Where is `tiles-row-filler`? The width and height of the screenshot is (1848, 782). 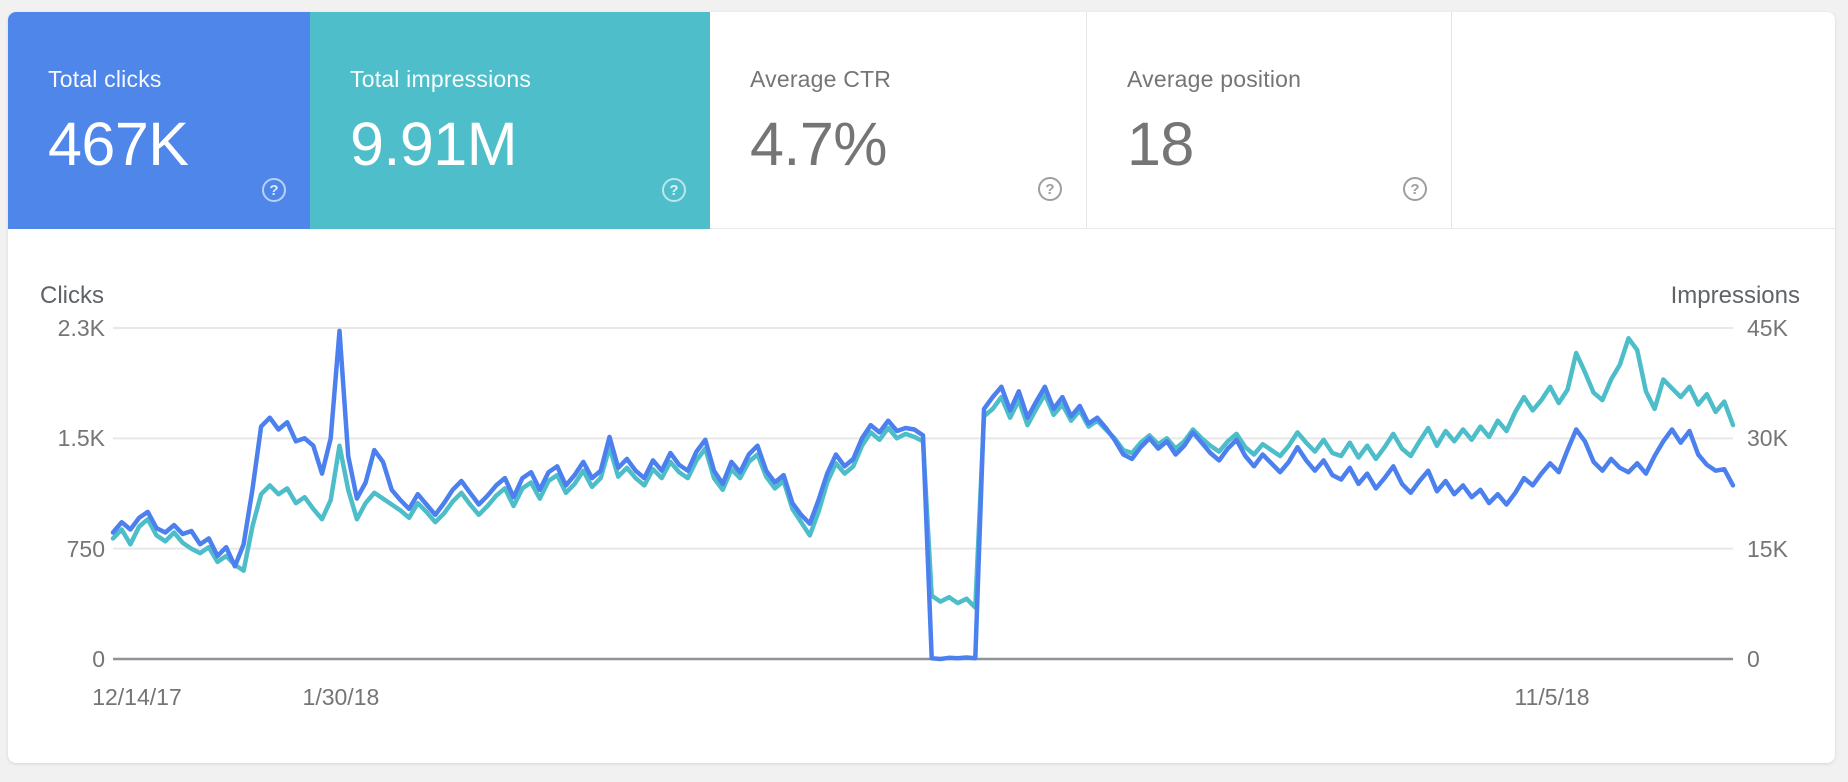
tiles-row-filler is located at coordinates (1643, 120).